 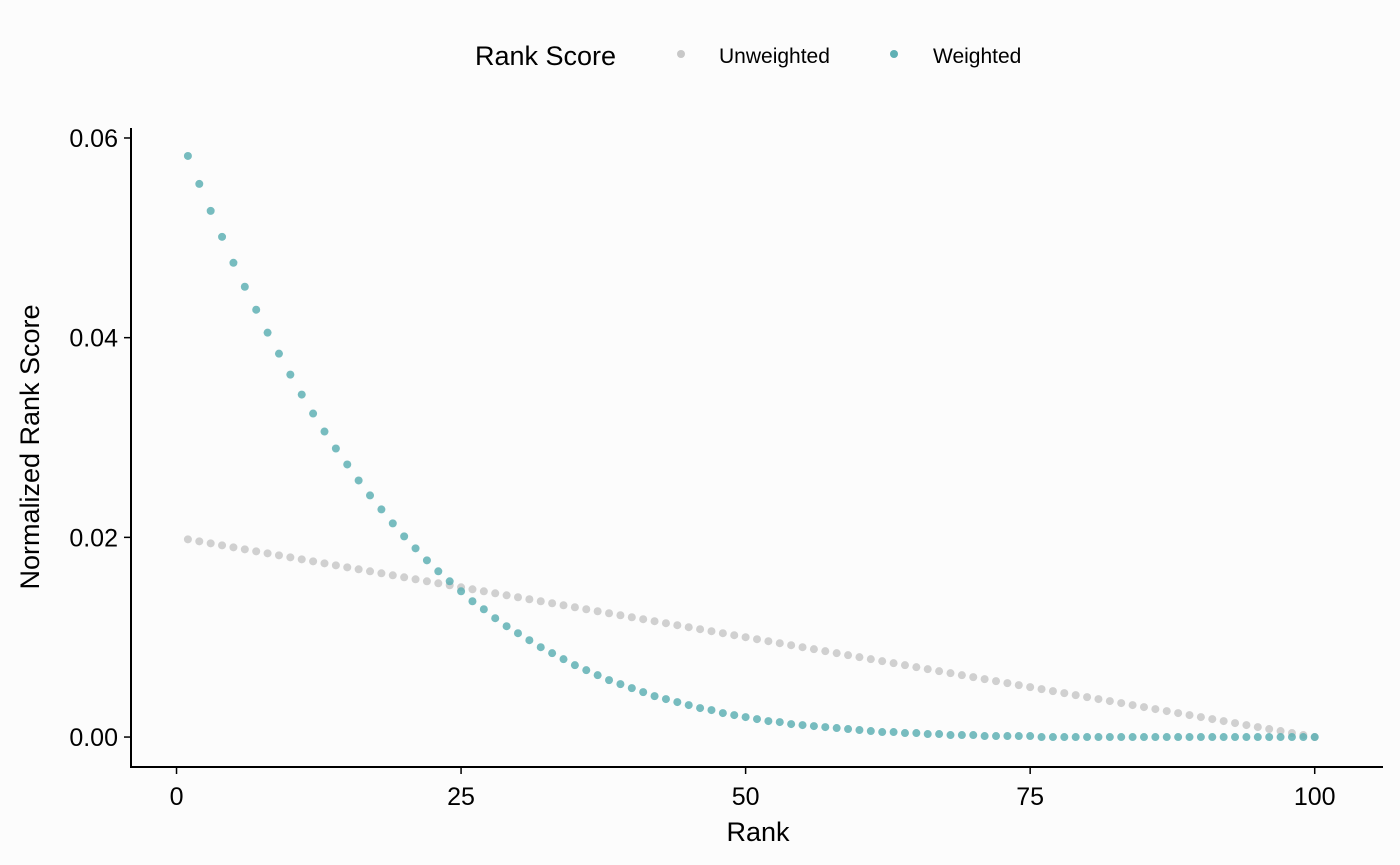 What do you see at coordinates (894, 54) in the screenshot?
I see `legend-marker-weighted` at bounding box center [894, 54].